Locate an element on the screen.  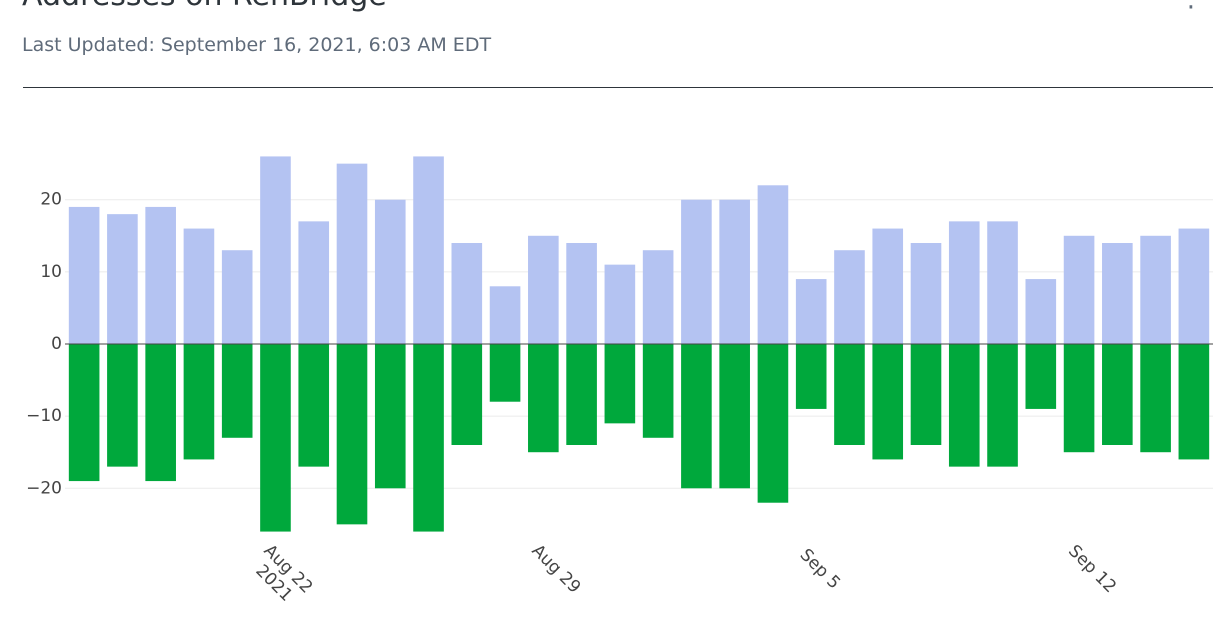
y-tick-label: −20 is located at coordinates (44, 488).